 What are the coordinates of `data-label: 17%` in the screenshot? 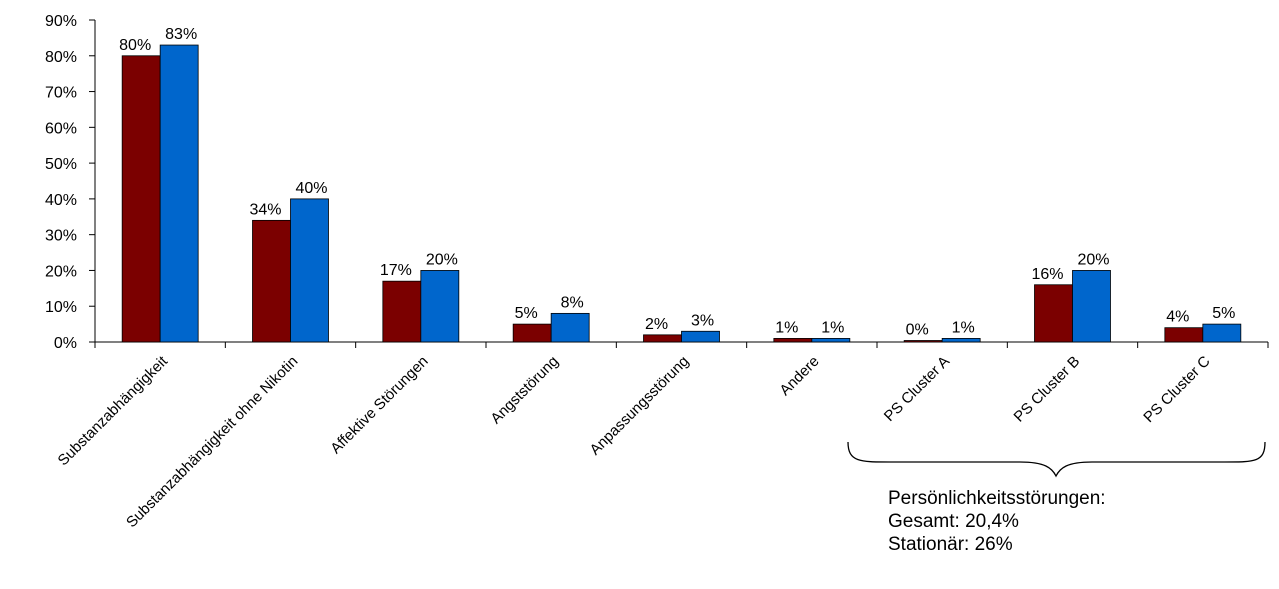 It's located at (396, 270).